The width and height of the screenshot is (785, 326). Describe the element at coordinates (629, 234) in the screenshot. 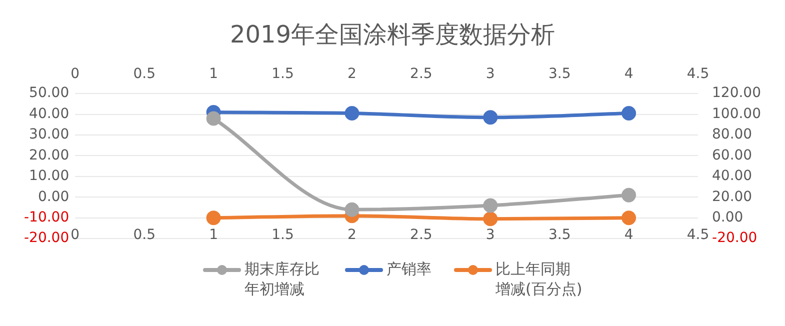

I see `x-tick-label: 4` at that location.